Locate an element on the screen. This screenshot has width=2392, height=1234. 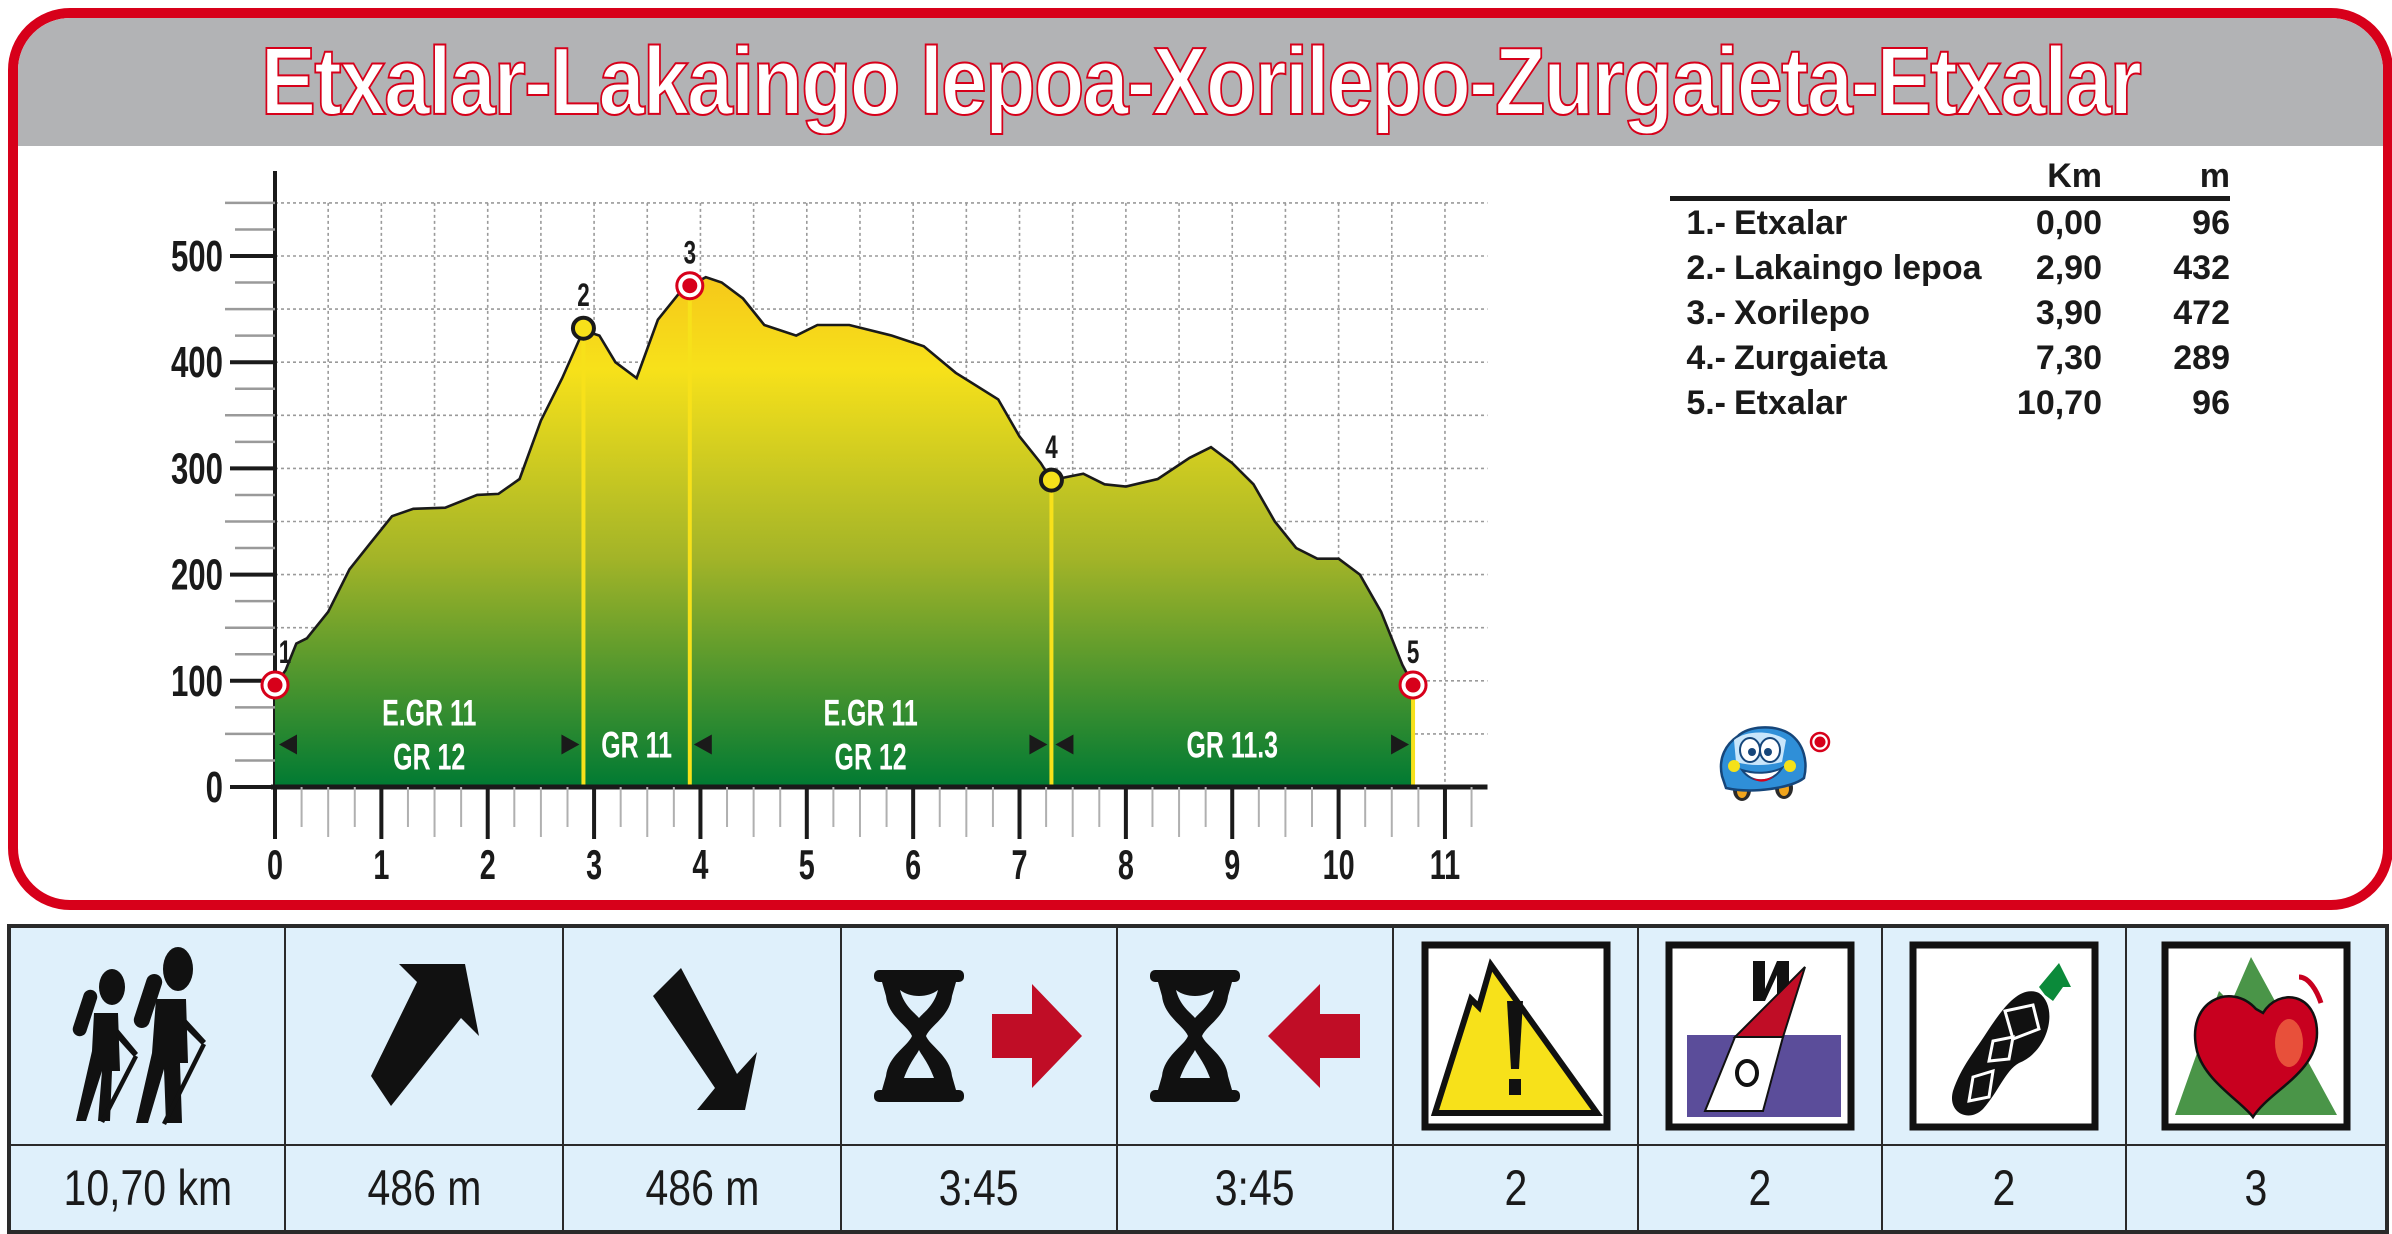
time-return-value-cell: 3:45 is located at coordinates (1256, 1188).